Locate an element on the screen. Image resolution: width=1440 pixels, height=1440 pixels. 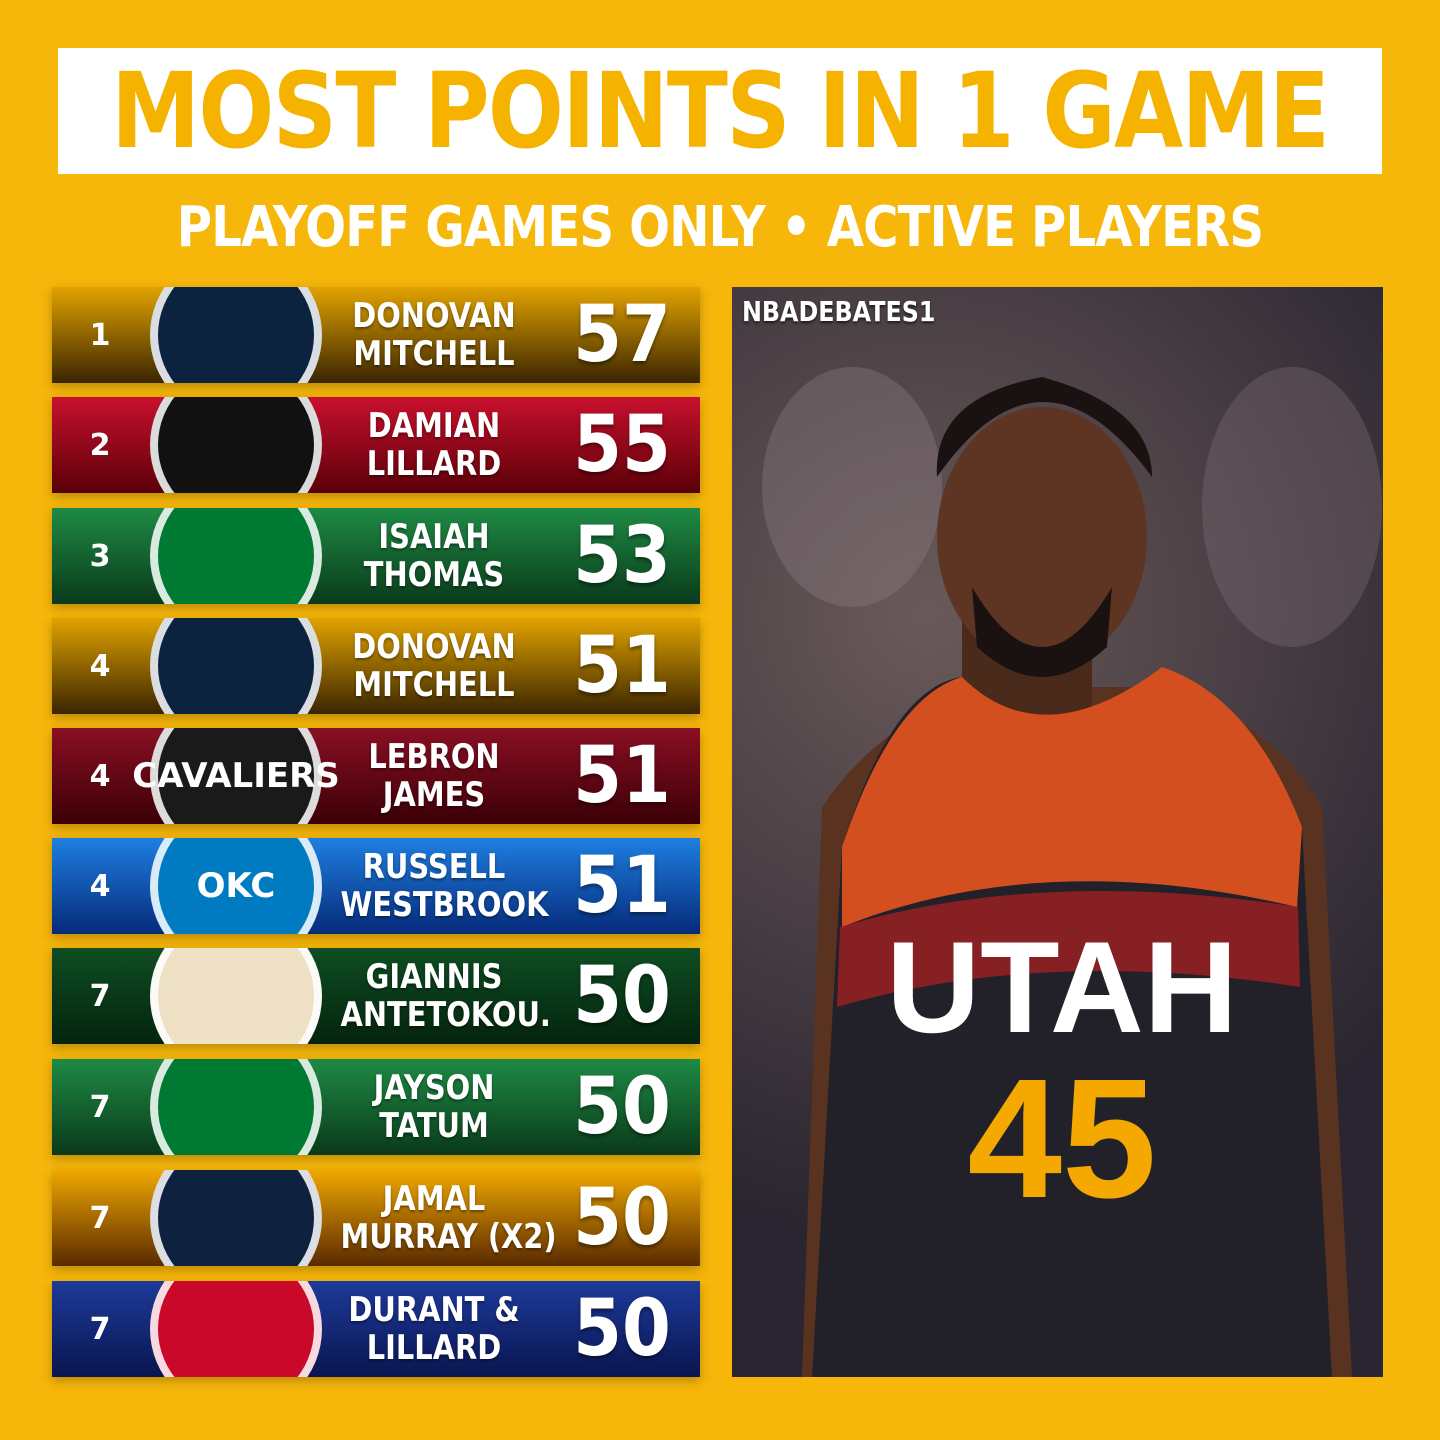
ranking-row: 4 DONOVAN MITCHELL 51 is located at coordinates (376, 666).